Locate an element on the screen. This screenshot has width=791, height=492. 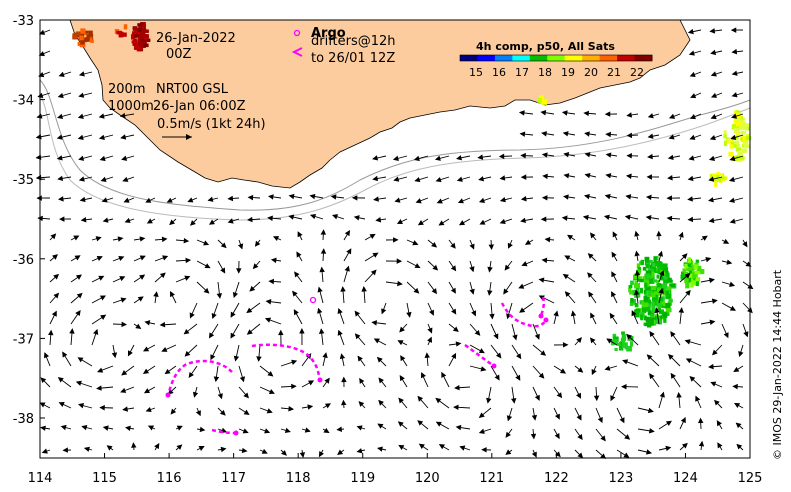
lon-tick-label: 124 is located at coordinates (685, 478).